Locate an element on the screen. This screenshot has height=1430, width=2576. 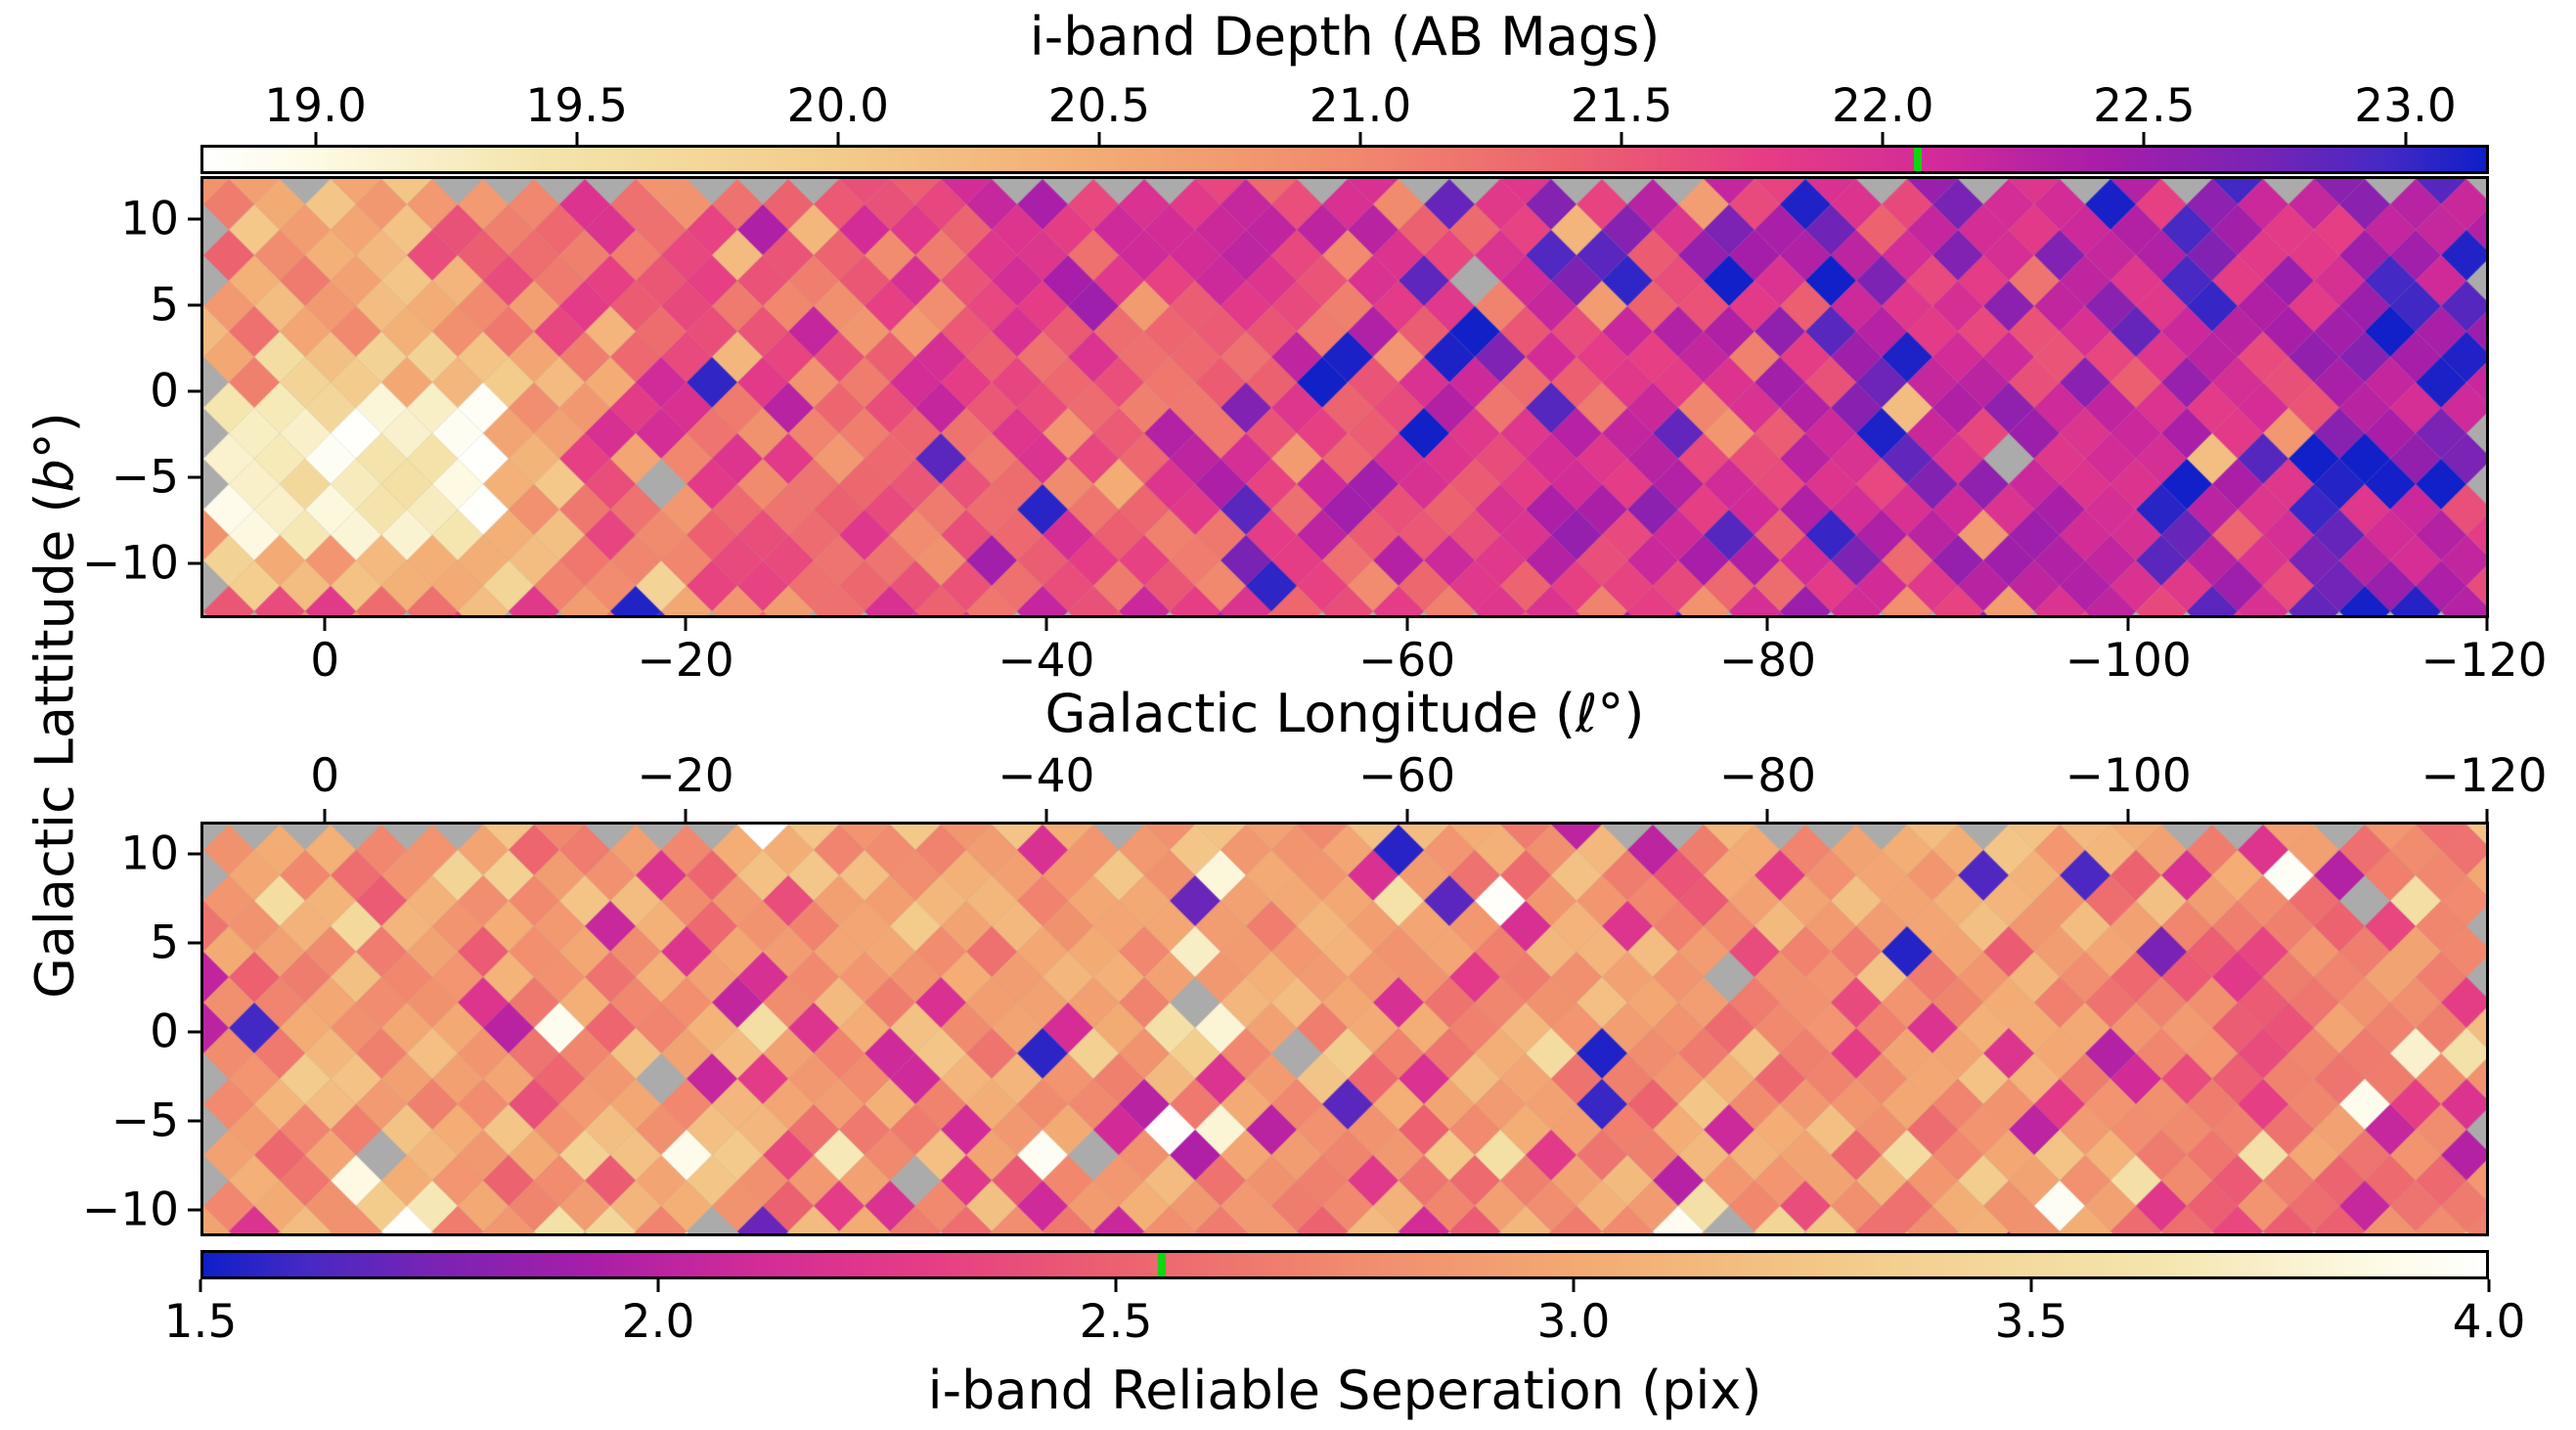
colorbar-tick-label: 22.5 is located at coordinates (2144, 106).